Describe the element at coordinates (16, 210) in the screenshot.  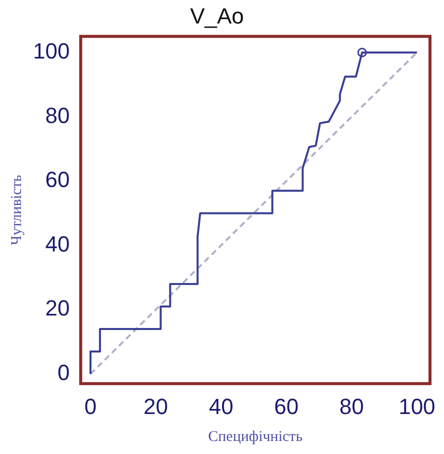
I see `y-axis-title: Чутливість` at that location.